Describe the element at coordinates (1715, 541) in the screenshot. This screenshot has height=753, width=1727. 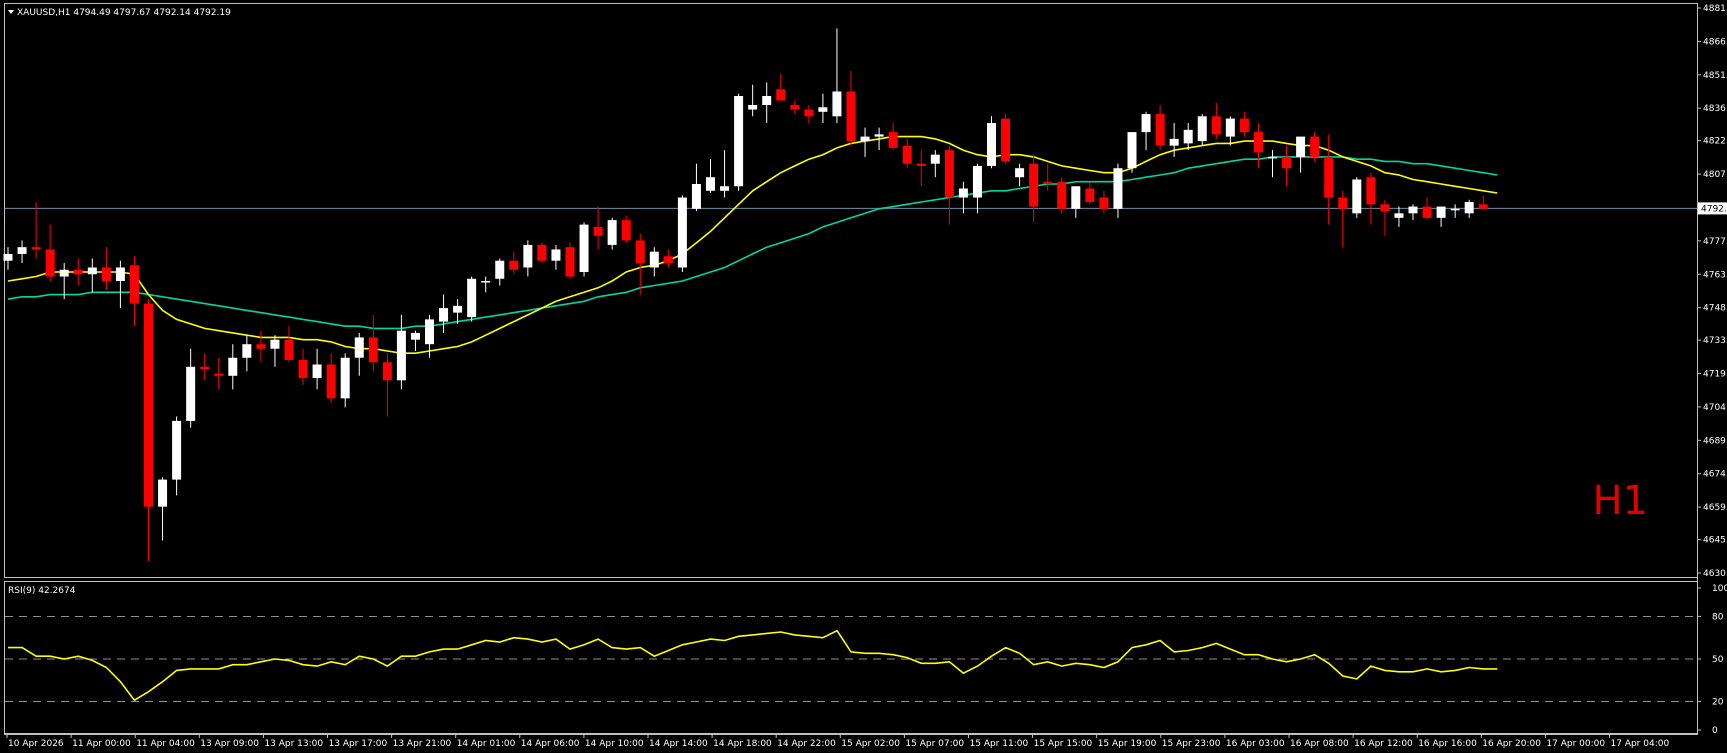
I see `price-tick-label: 4645.40` at that location.